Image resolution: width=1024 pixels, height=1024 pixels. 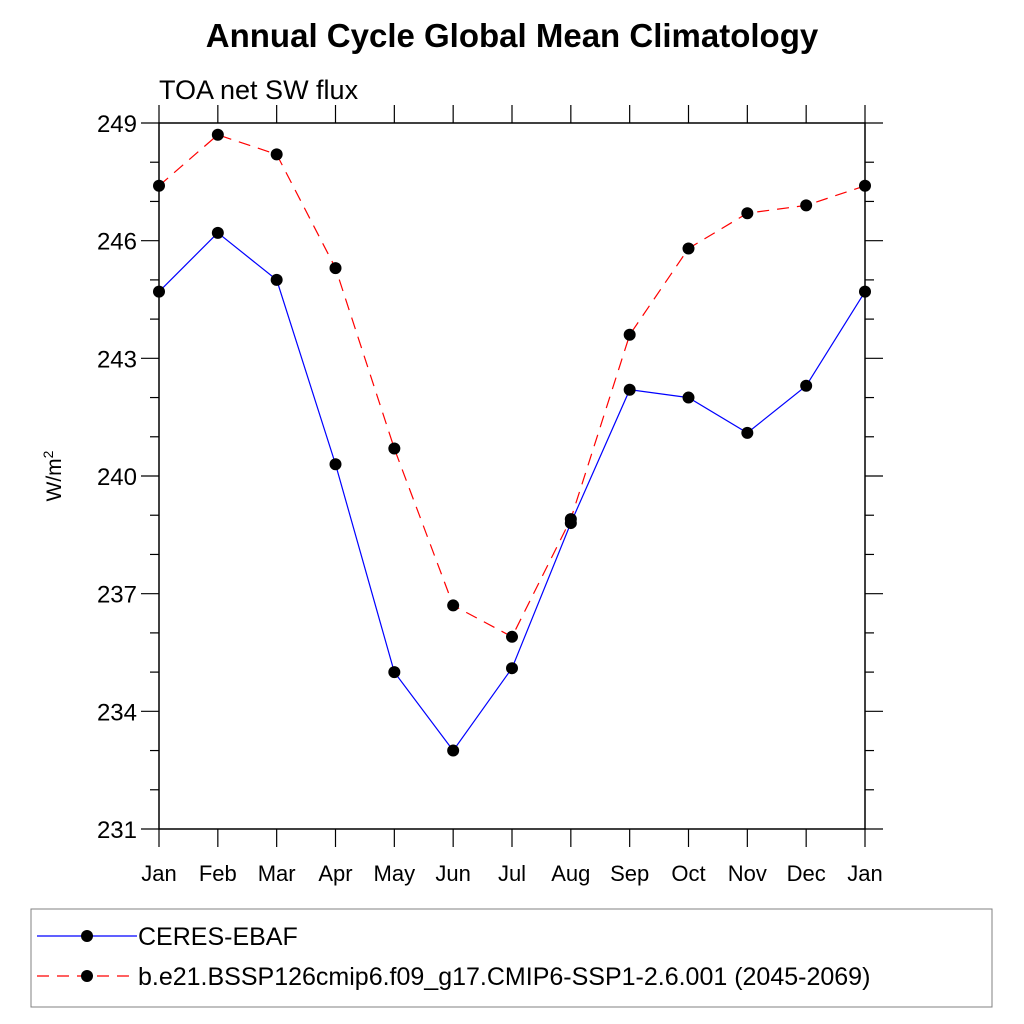 I want to click on chart-subtitle: TOA net SW flux, so click(x=259, y=90).